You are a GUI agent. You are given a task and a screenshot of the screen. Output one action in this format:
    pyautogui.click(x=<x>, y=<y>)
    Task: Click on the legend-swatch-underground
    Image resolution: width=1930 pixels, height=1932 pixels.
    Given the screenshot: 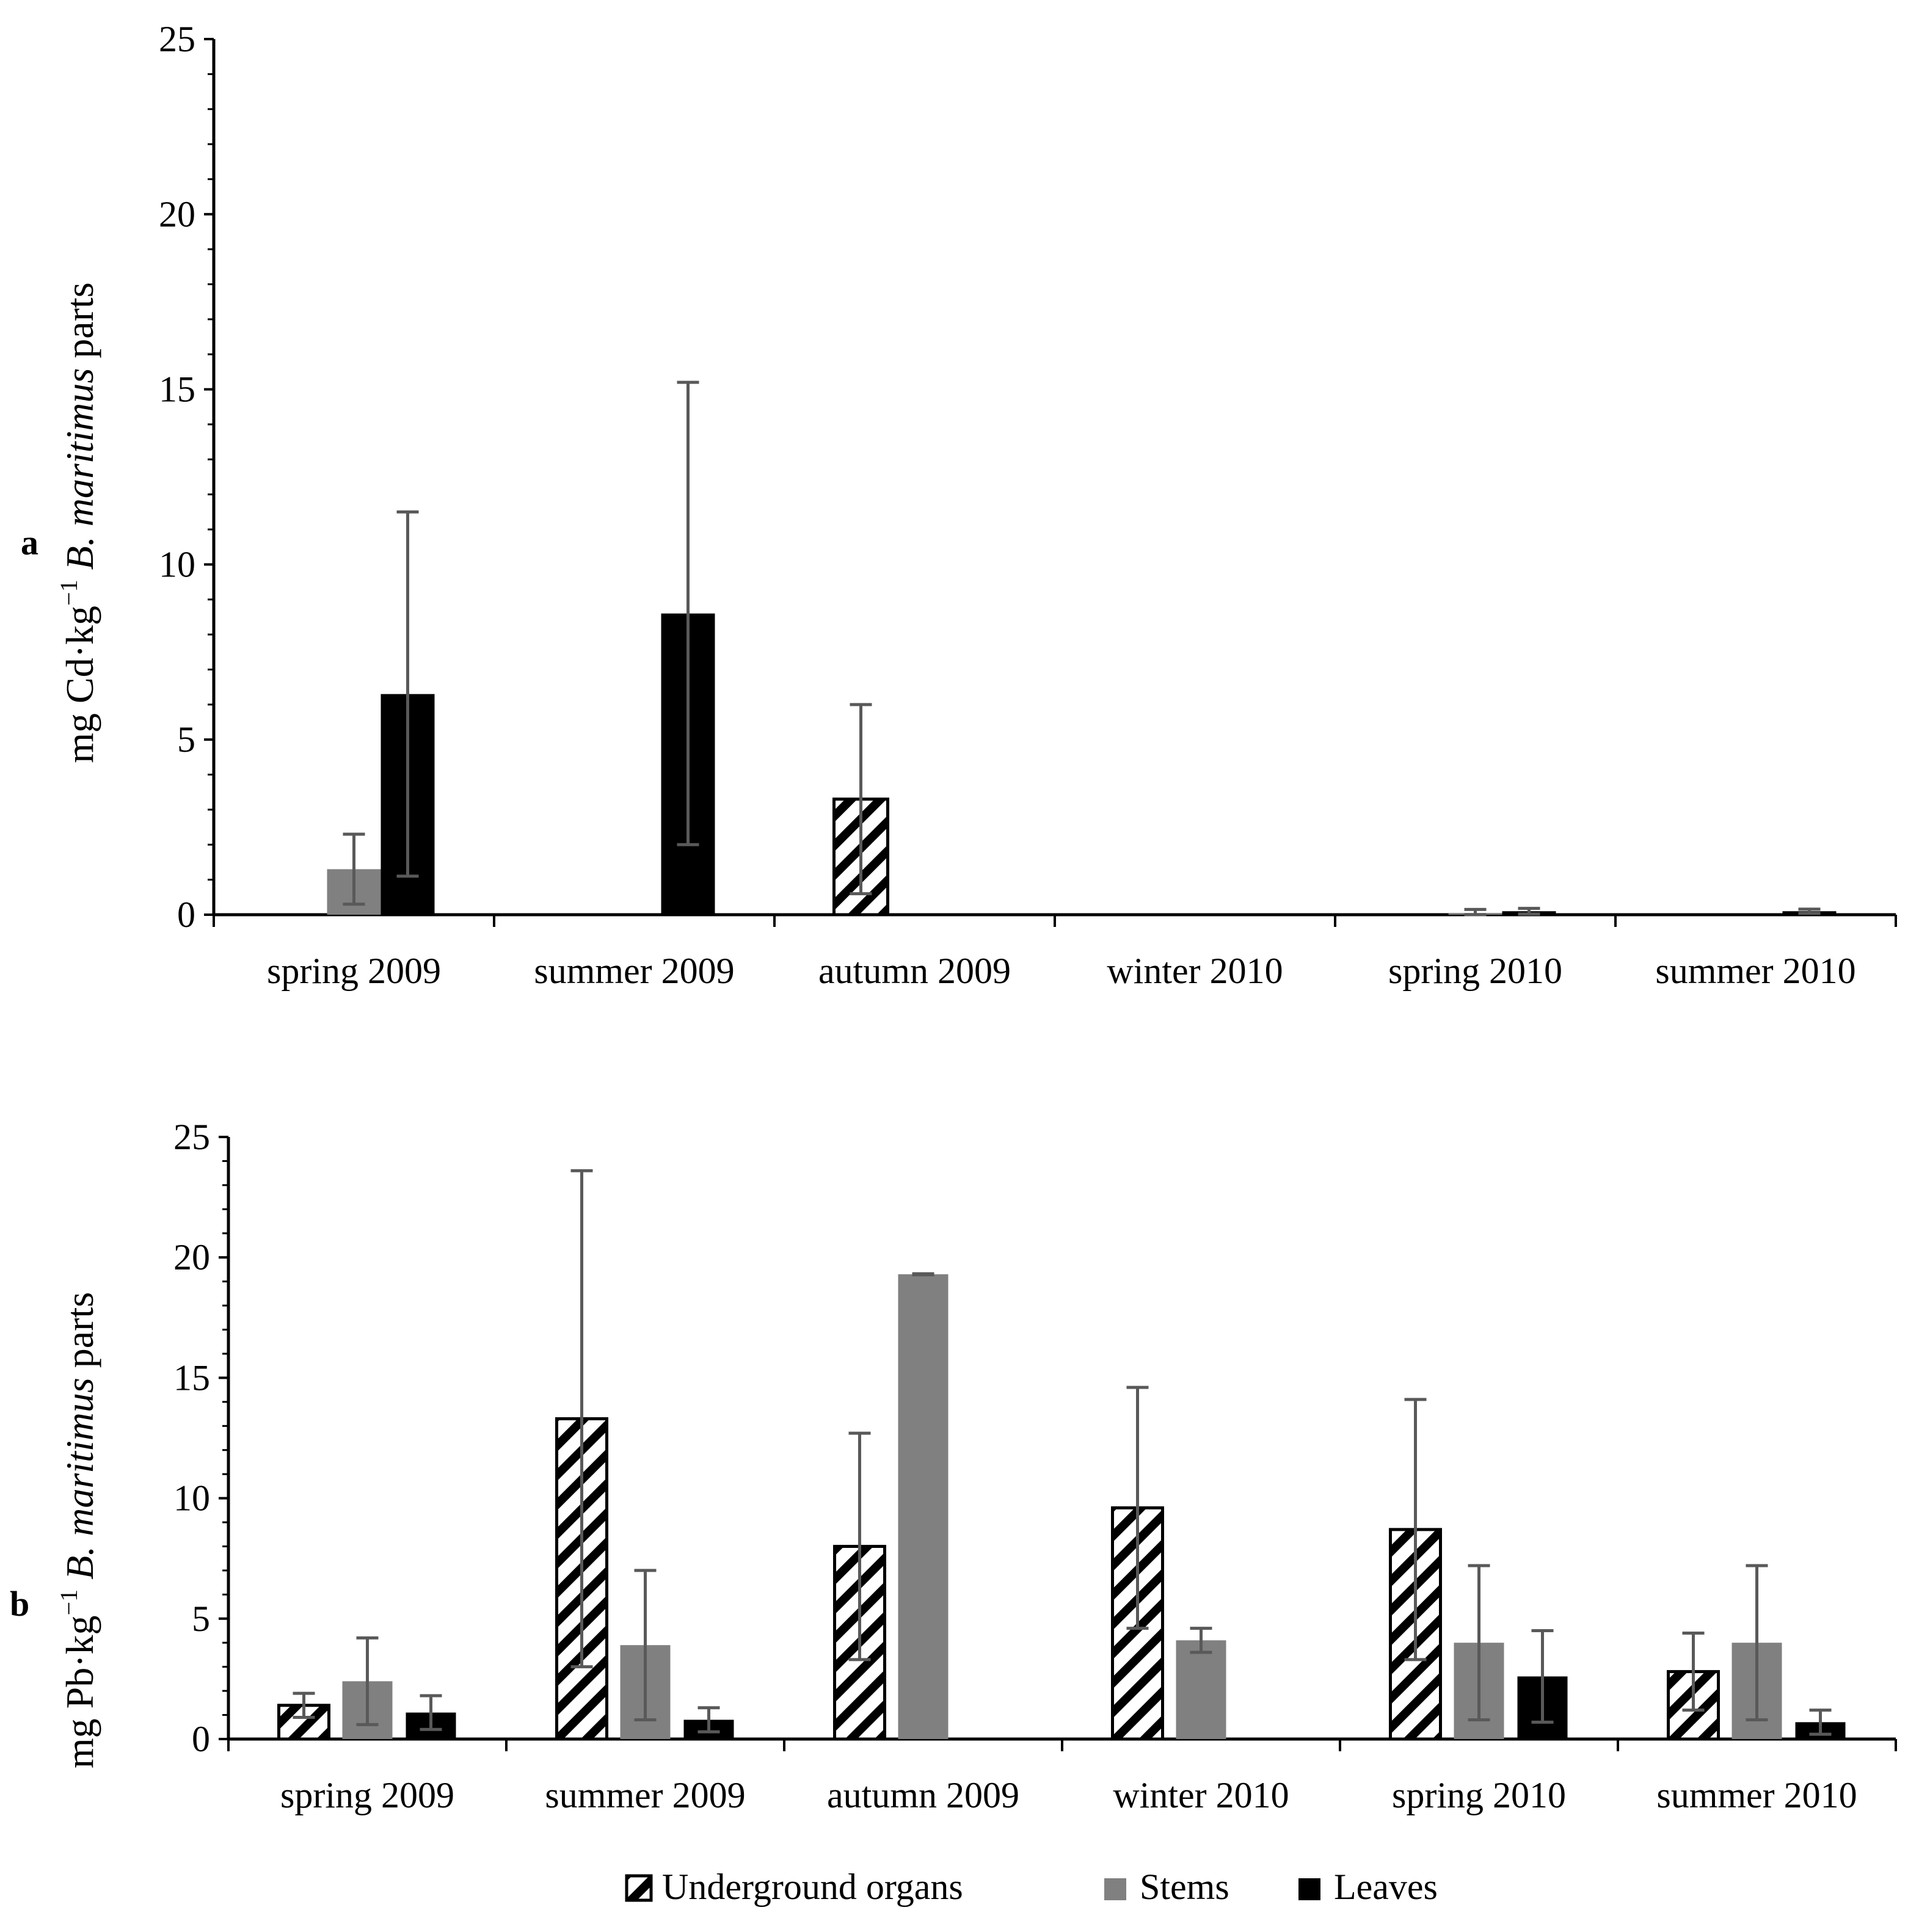 What is the action you would take?
    pyautogui.click(x=639, y=1888)
    